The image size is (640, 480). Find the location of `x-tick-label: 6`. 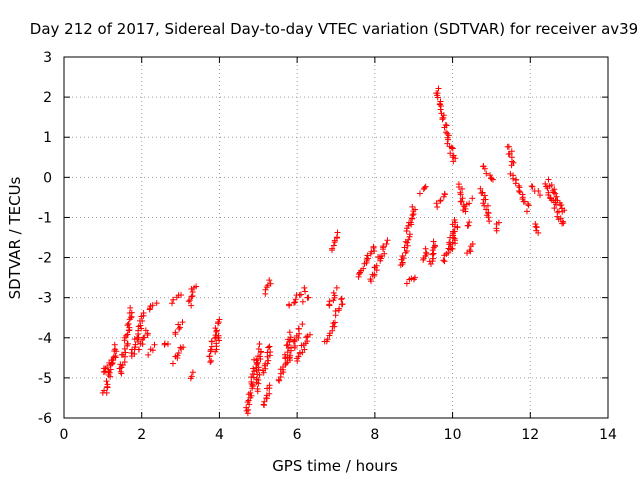

x-tick-label: 6 is located at coordinates (297, 435).